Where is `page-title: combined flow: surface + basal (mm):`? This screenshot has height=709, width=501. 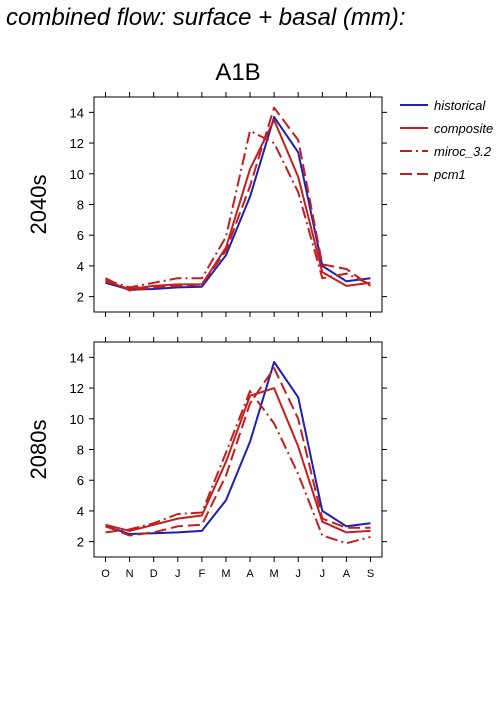
page-title: combined flow: surface + basal (mm): is located at coordinates (206, 17).